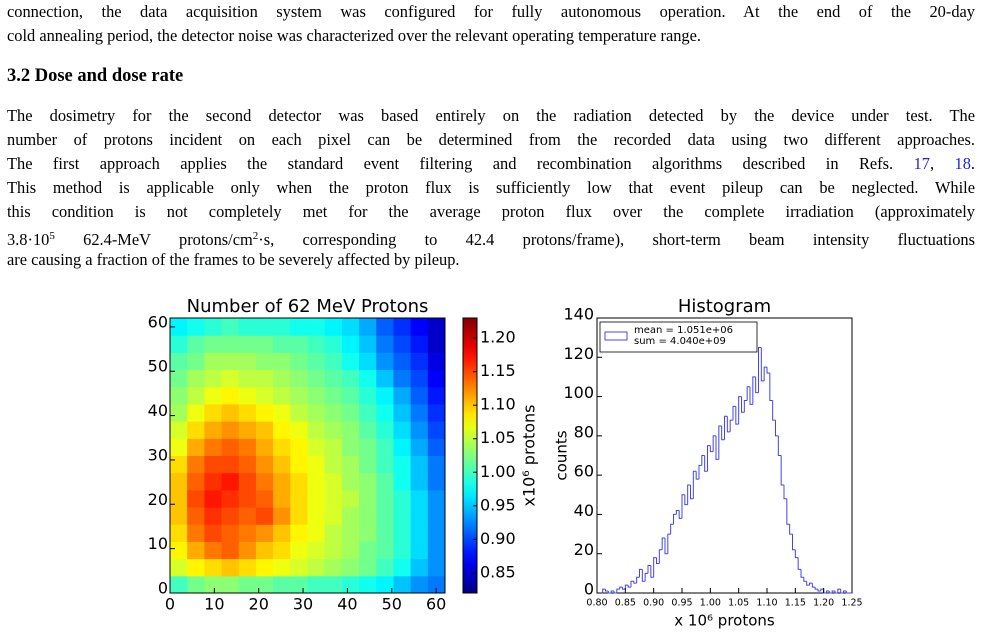 The height and width of the screenshot is (636, 984). I want to click on y-tick-label: 140, so click(578, 314).